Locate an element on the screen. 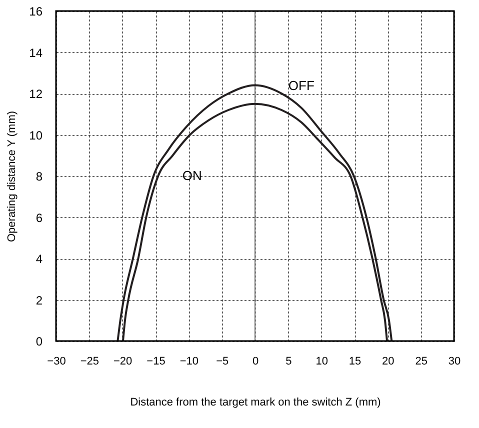 This screenshot has height=428, width=479. x-tick-label: −30 is located at coordinates (56, 362).